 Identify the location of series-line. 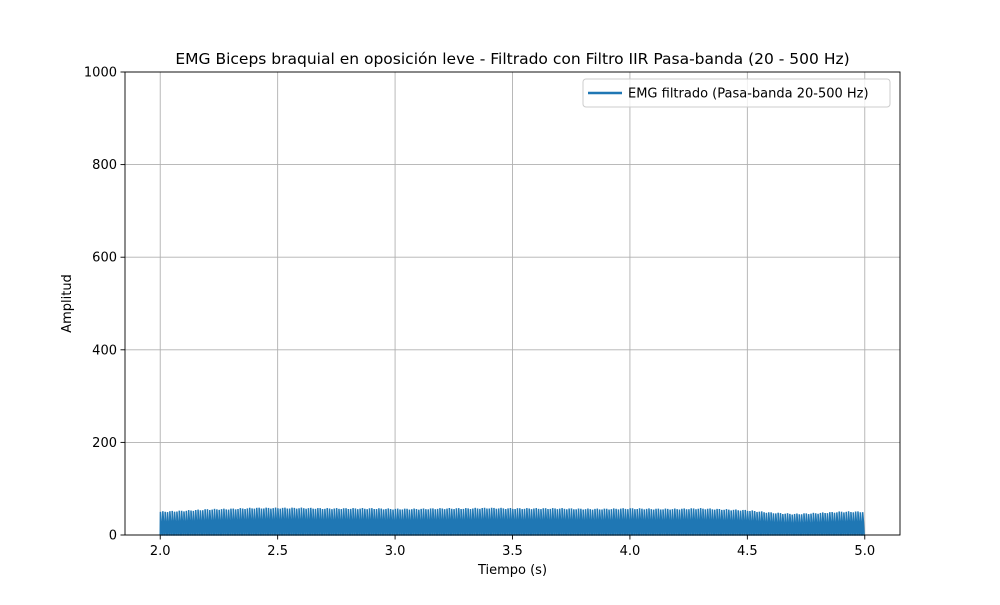
(512, 521).